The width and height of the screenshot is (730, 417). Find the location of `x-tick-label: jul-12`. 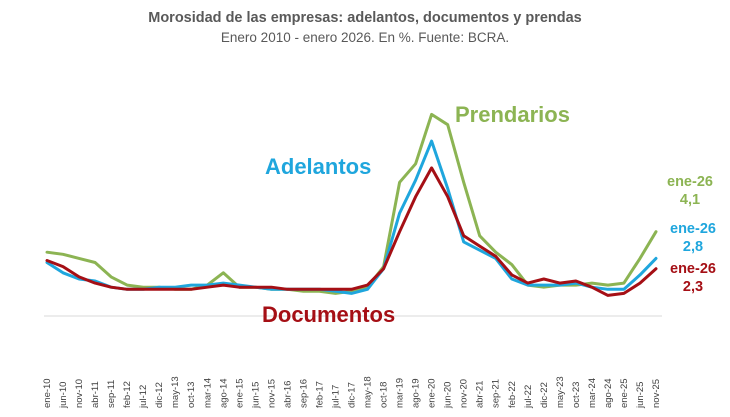

x-tick-label: jul-12 is located at coordinates (143, 397).